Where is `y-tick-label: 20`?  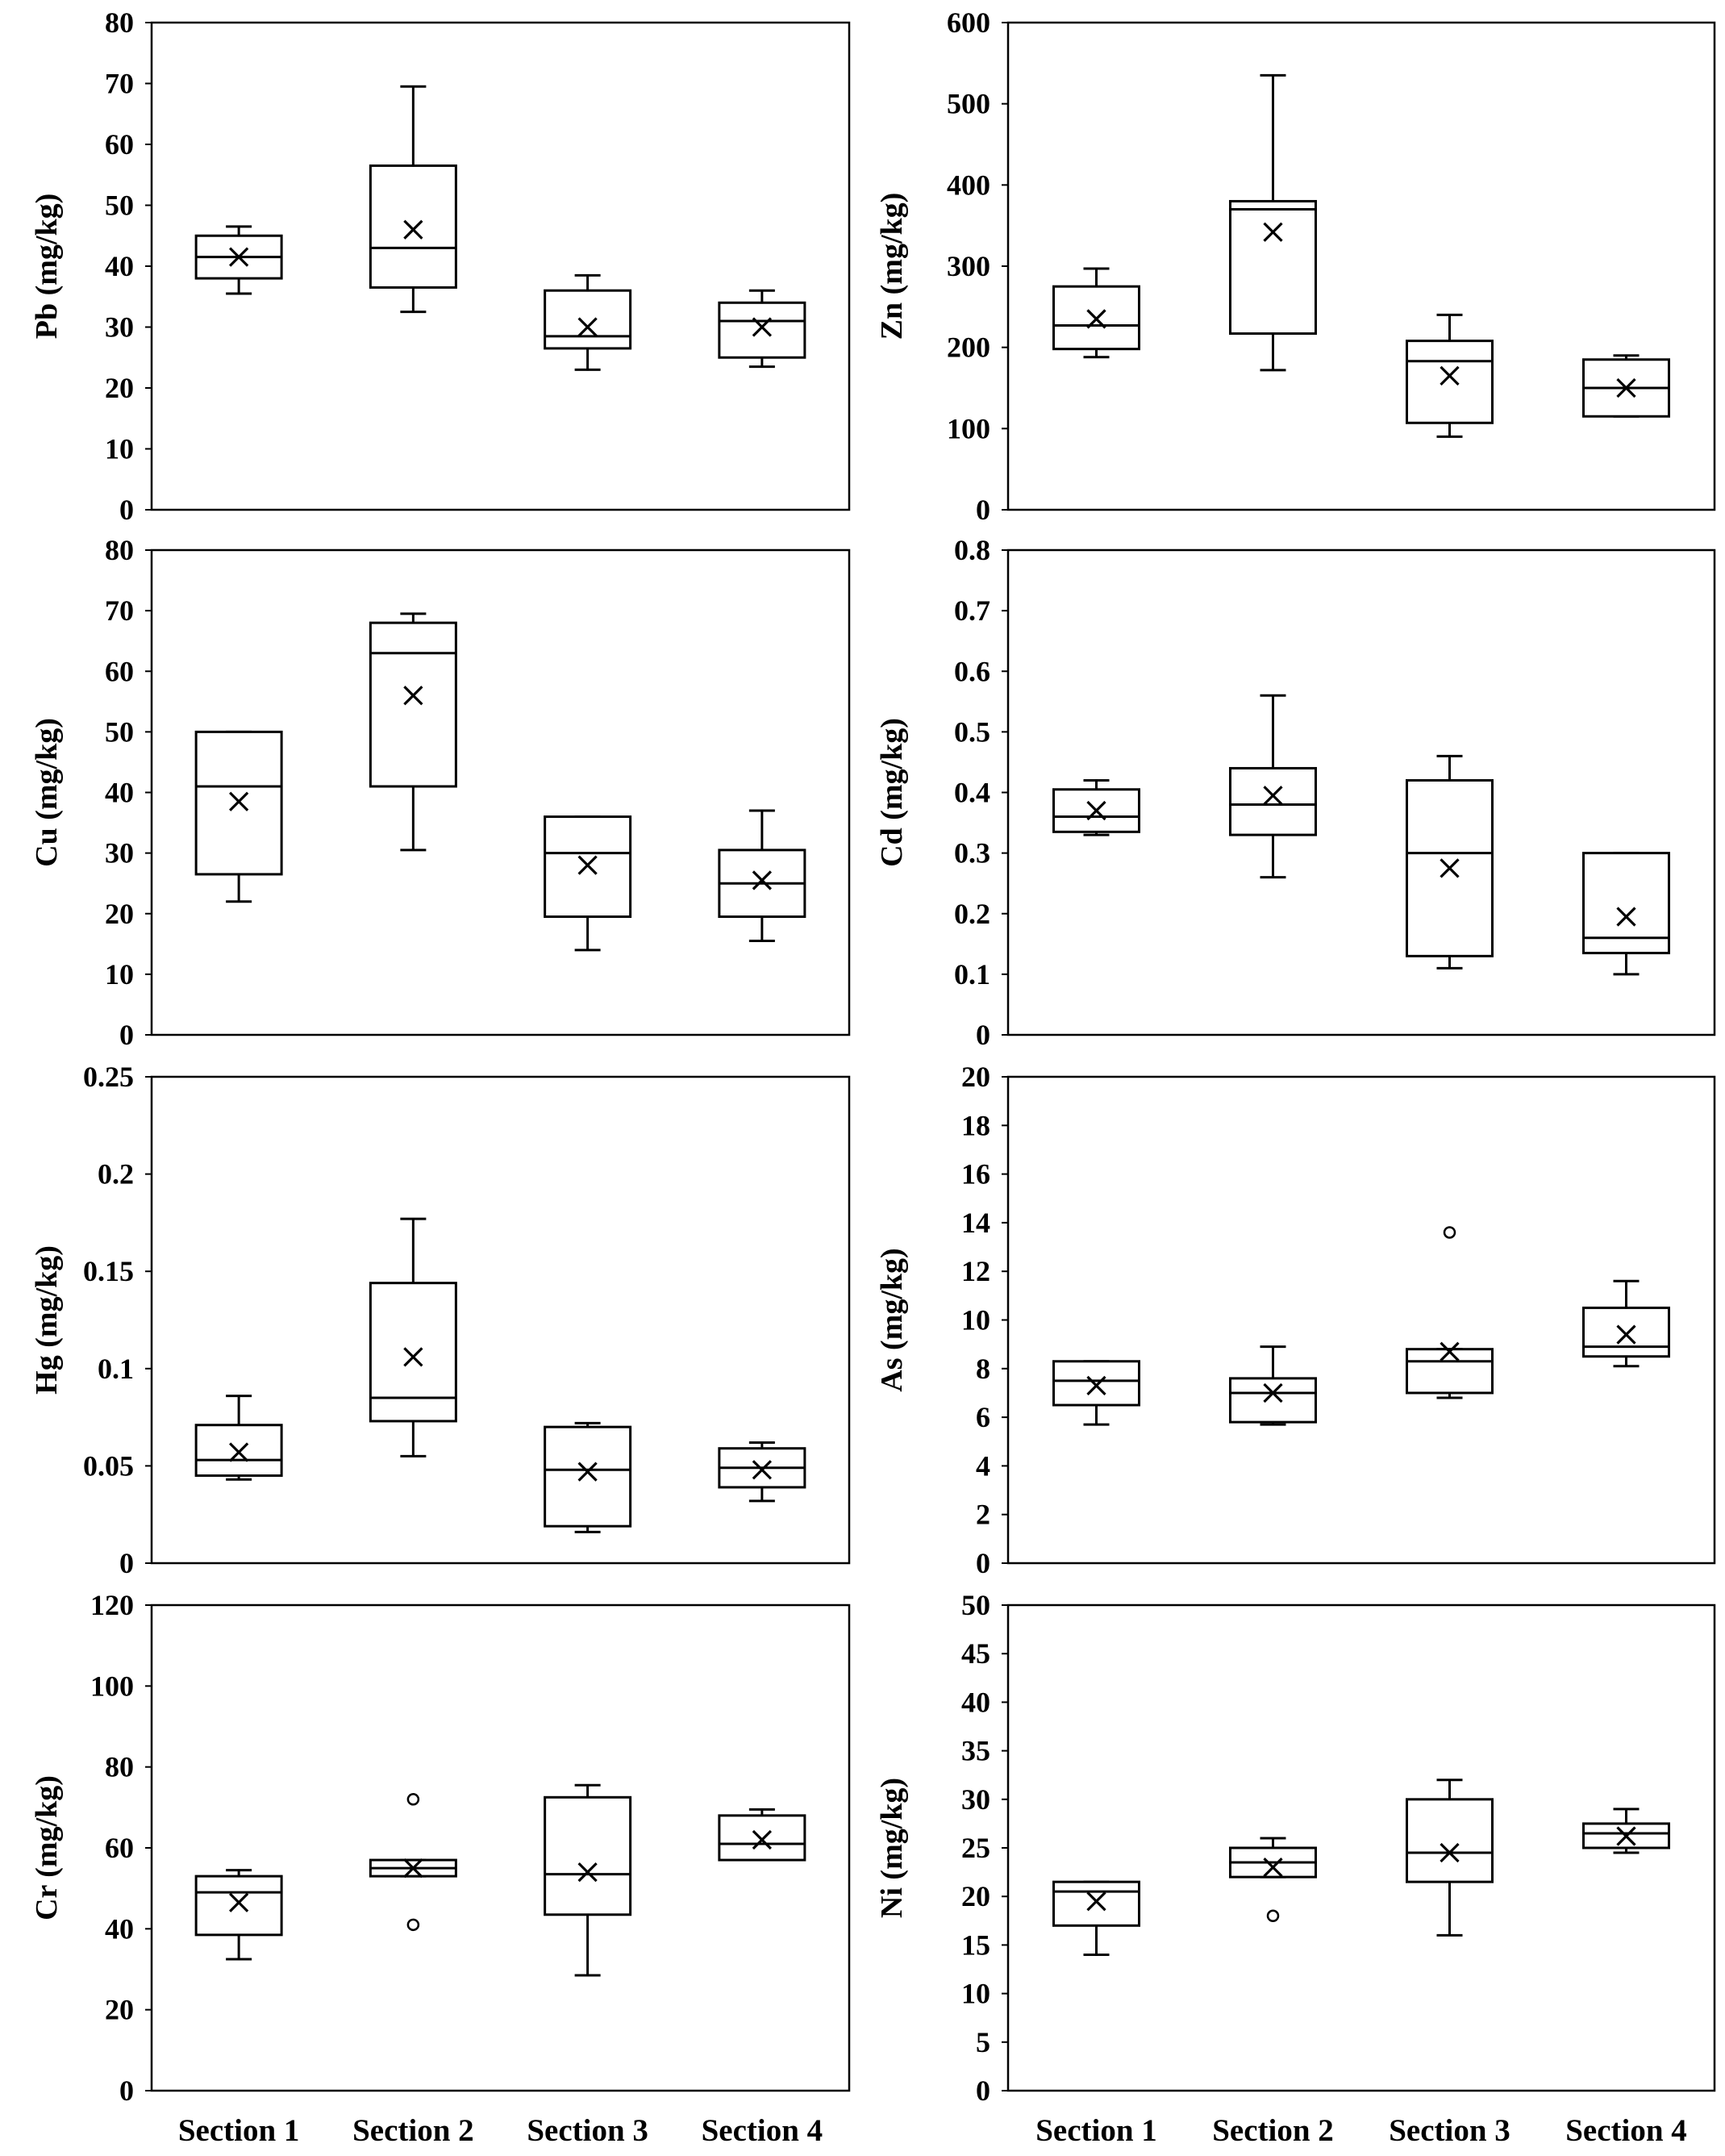 y-tick-label: 20 is located at coordinates (119, 2010).